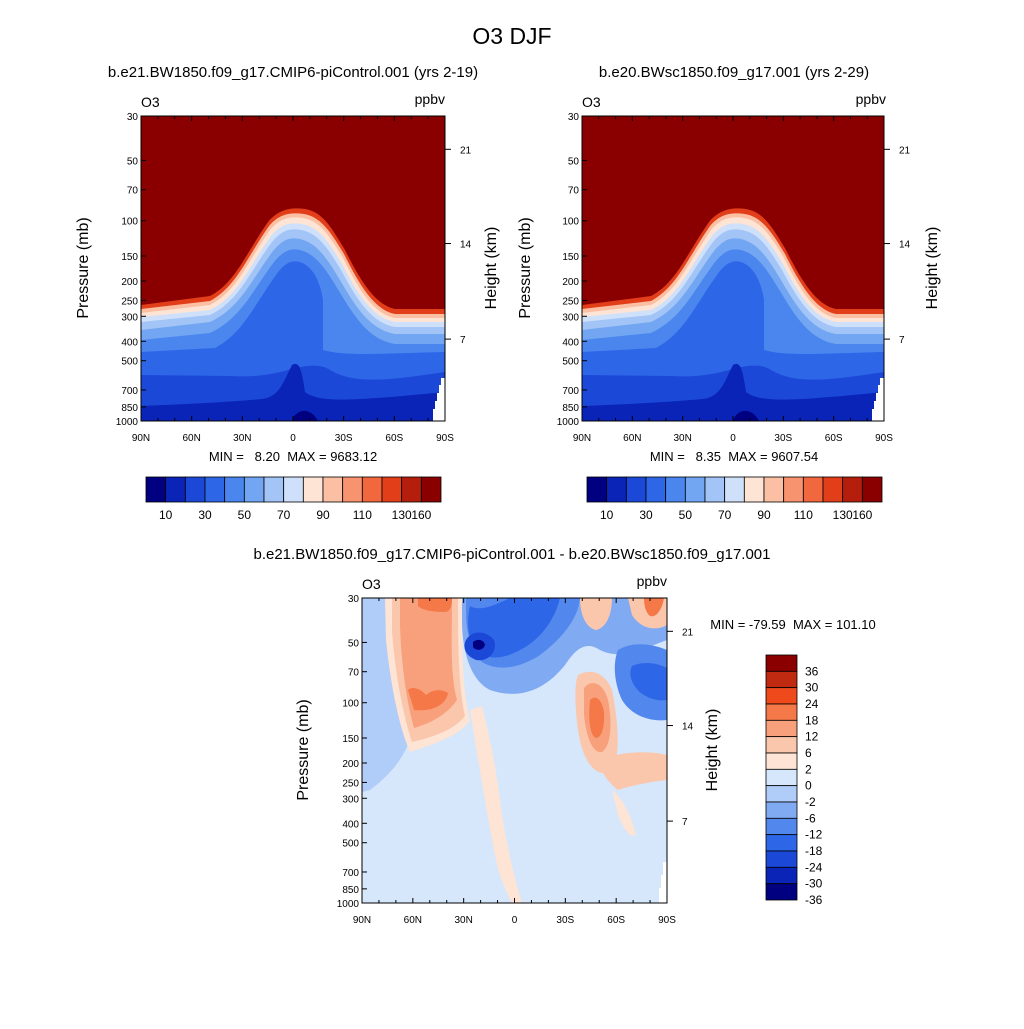  I want to click on colorbar-label: -36, so click(814, 900).